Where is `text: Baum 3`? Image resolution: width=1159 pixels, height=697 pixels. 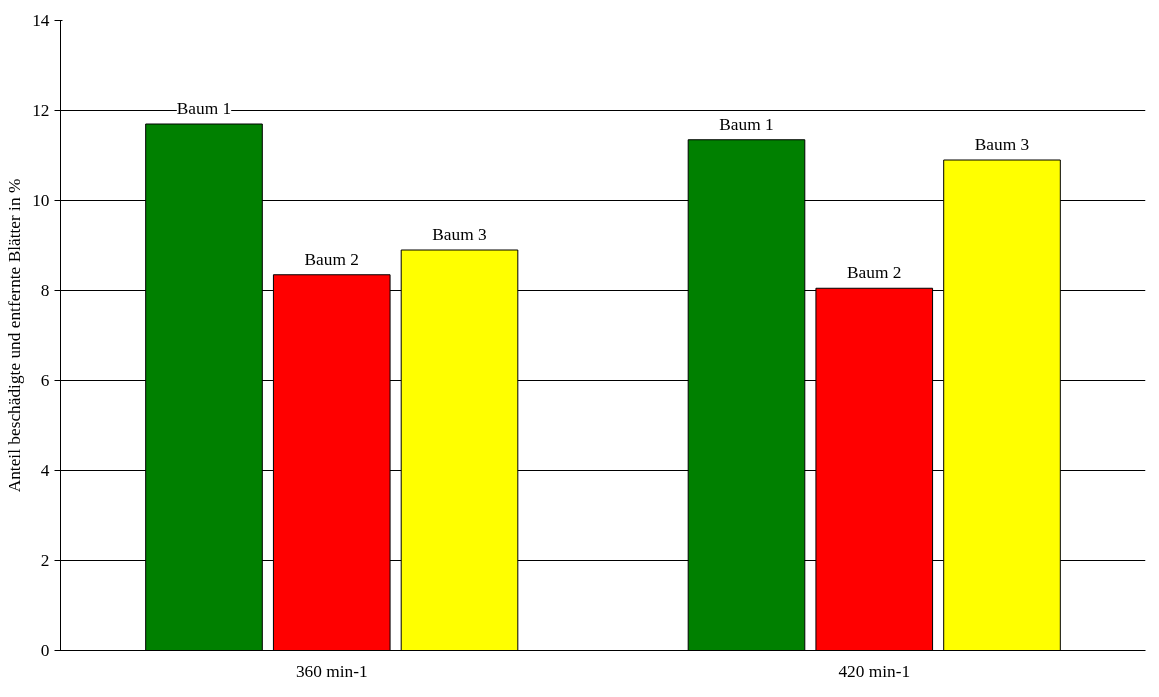 text: Baum 3 is located at coordinates (1002, 144).